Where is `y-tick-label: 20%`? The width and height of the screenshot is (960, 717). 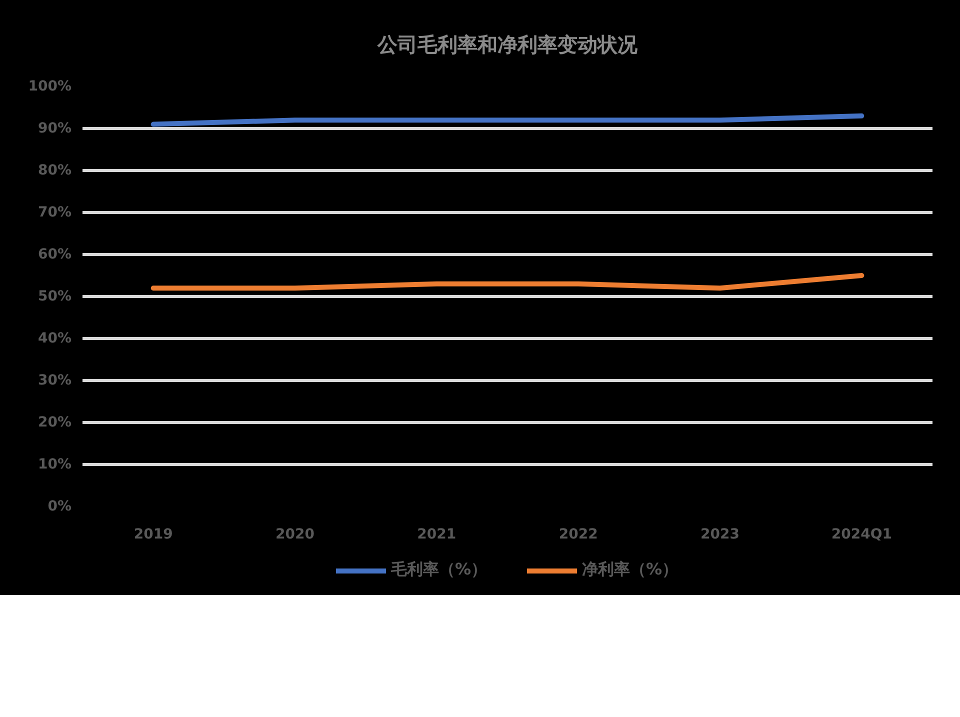
y-tick-label: 20% is located at coordinates (55, 422).